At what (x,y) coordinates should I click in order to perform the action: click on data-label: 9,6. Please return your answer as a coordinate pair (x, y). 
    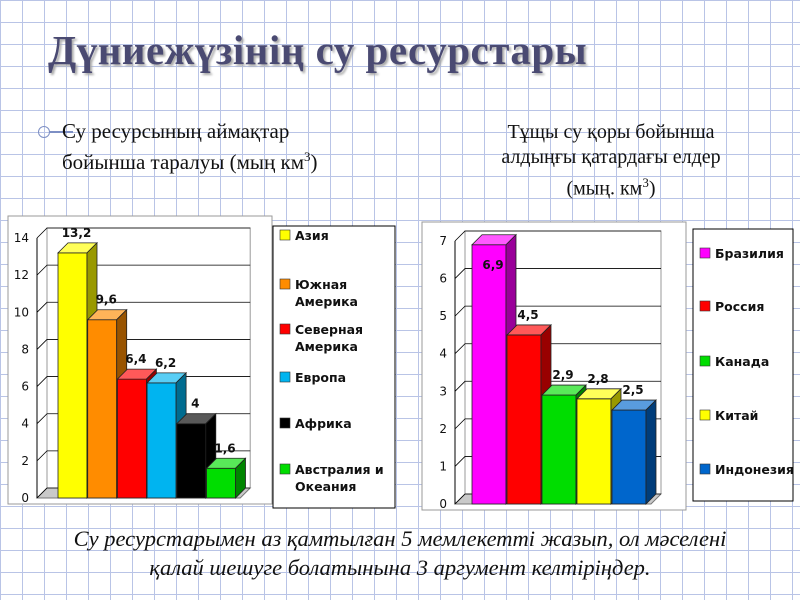
    Looking at the image, I should click on (106, 300).